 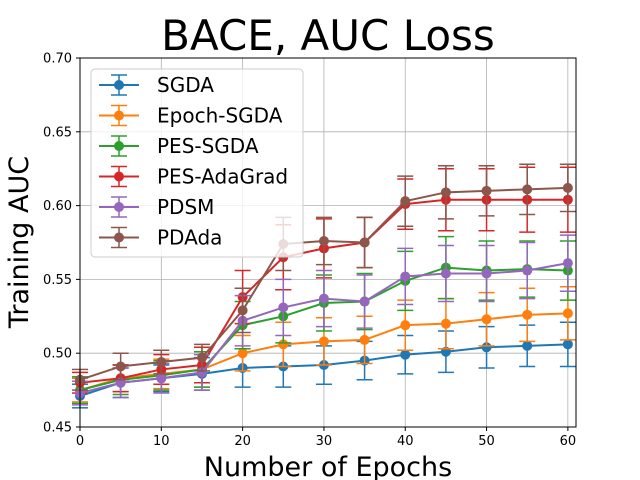 I want to click on x-tick-label: 50, so click(x=486, y=441).